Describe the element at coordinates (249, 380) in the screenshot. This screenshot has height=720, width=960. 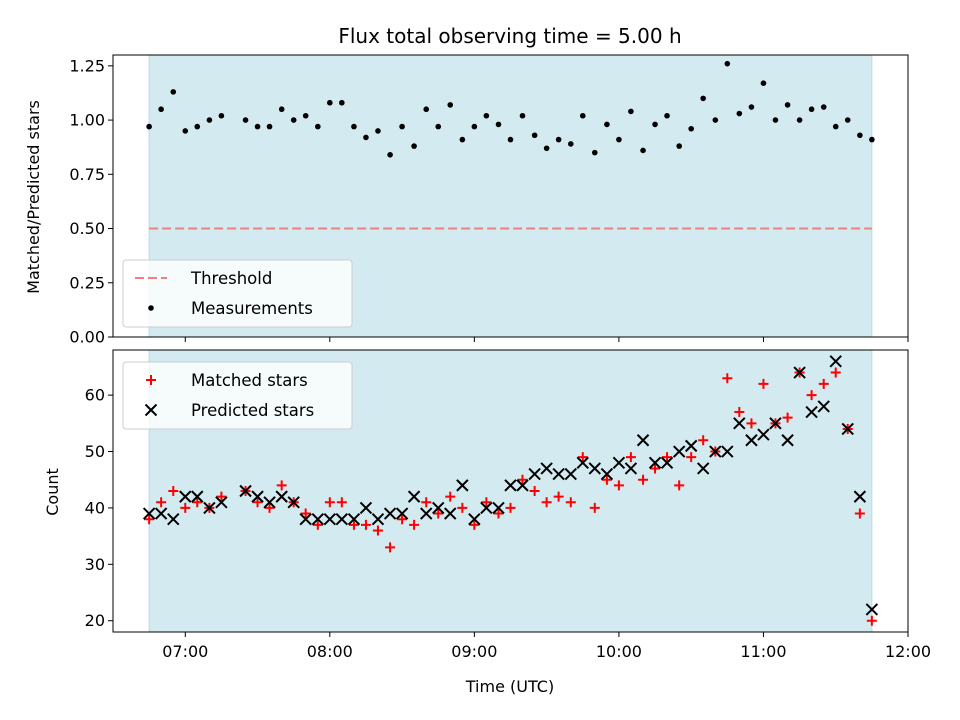
I see `legend-label: Matched stars` at that location.